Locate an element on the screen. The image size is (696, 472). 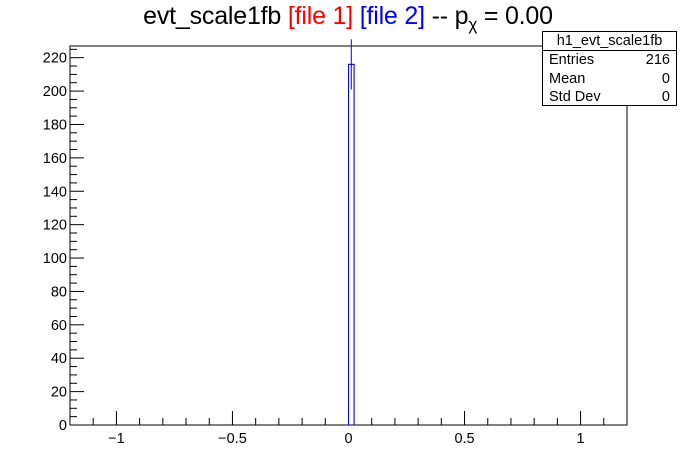
title-file2: [file 2] is located at coordinates (392, 16).